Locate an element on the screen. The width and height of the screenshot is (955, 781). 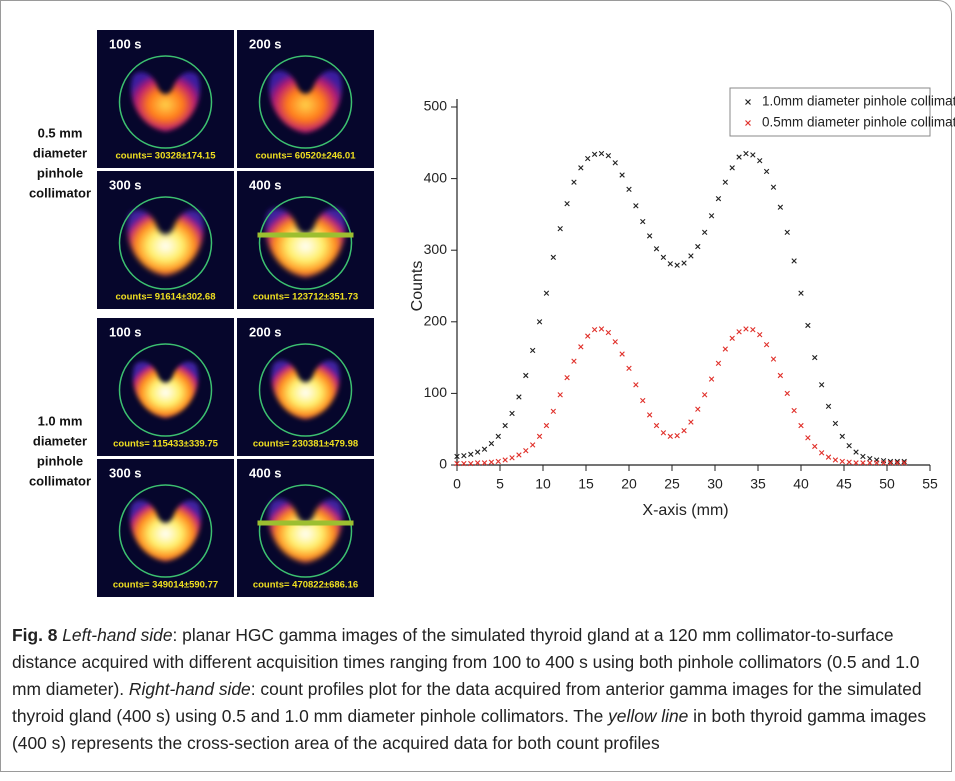
image-tile: 400 s counts= 123712±351.73 is located at coordinates (305, 240).